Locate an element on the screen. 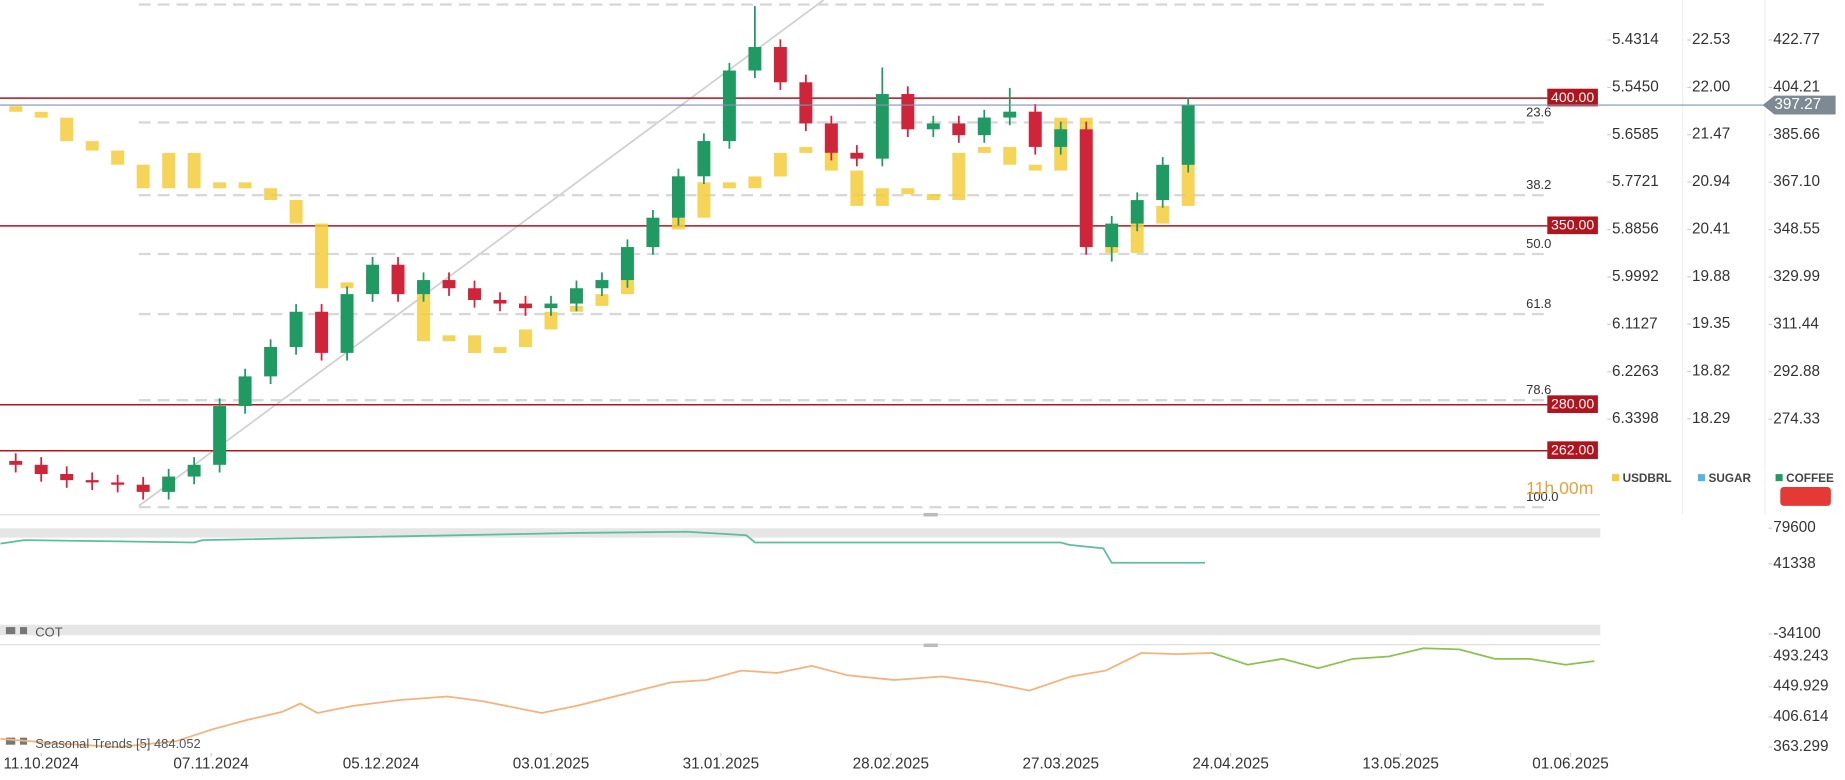 This screenshot has width=1845, height=780. y-tick-label: 367.10 is located at coordinates (1796, 181).